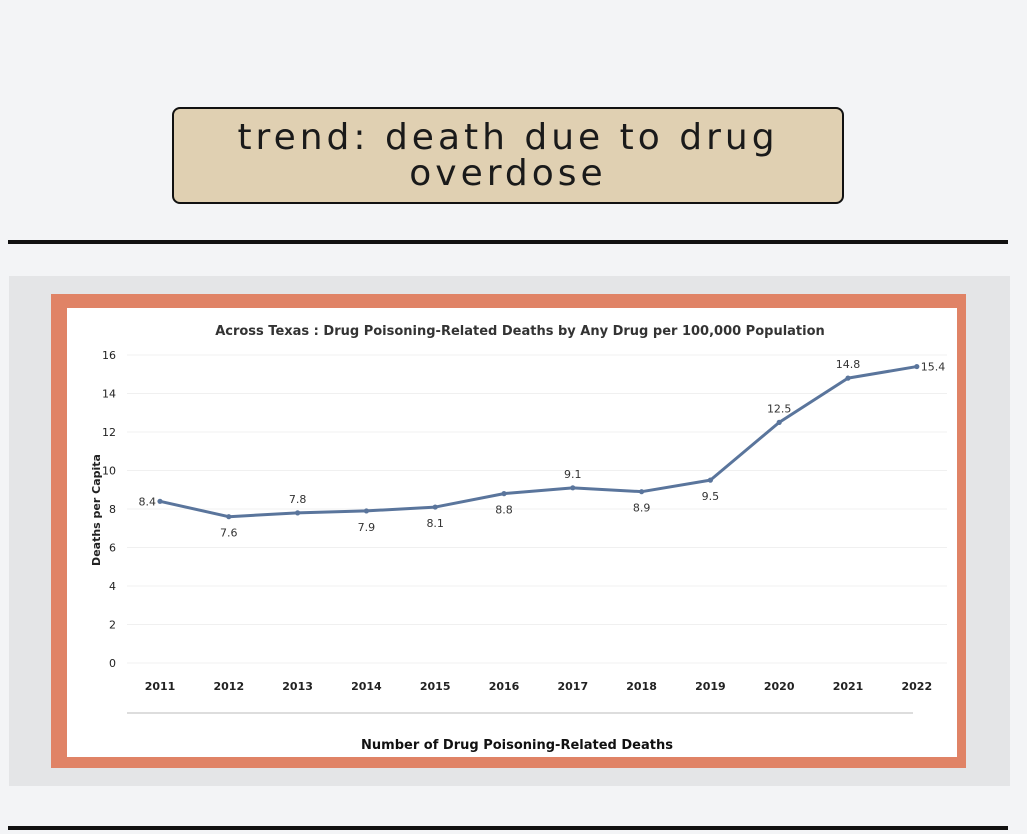 The image size is (1027, 834). I want to click on data-label: 15.4, so click(933, 367).